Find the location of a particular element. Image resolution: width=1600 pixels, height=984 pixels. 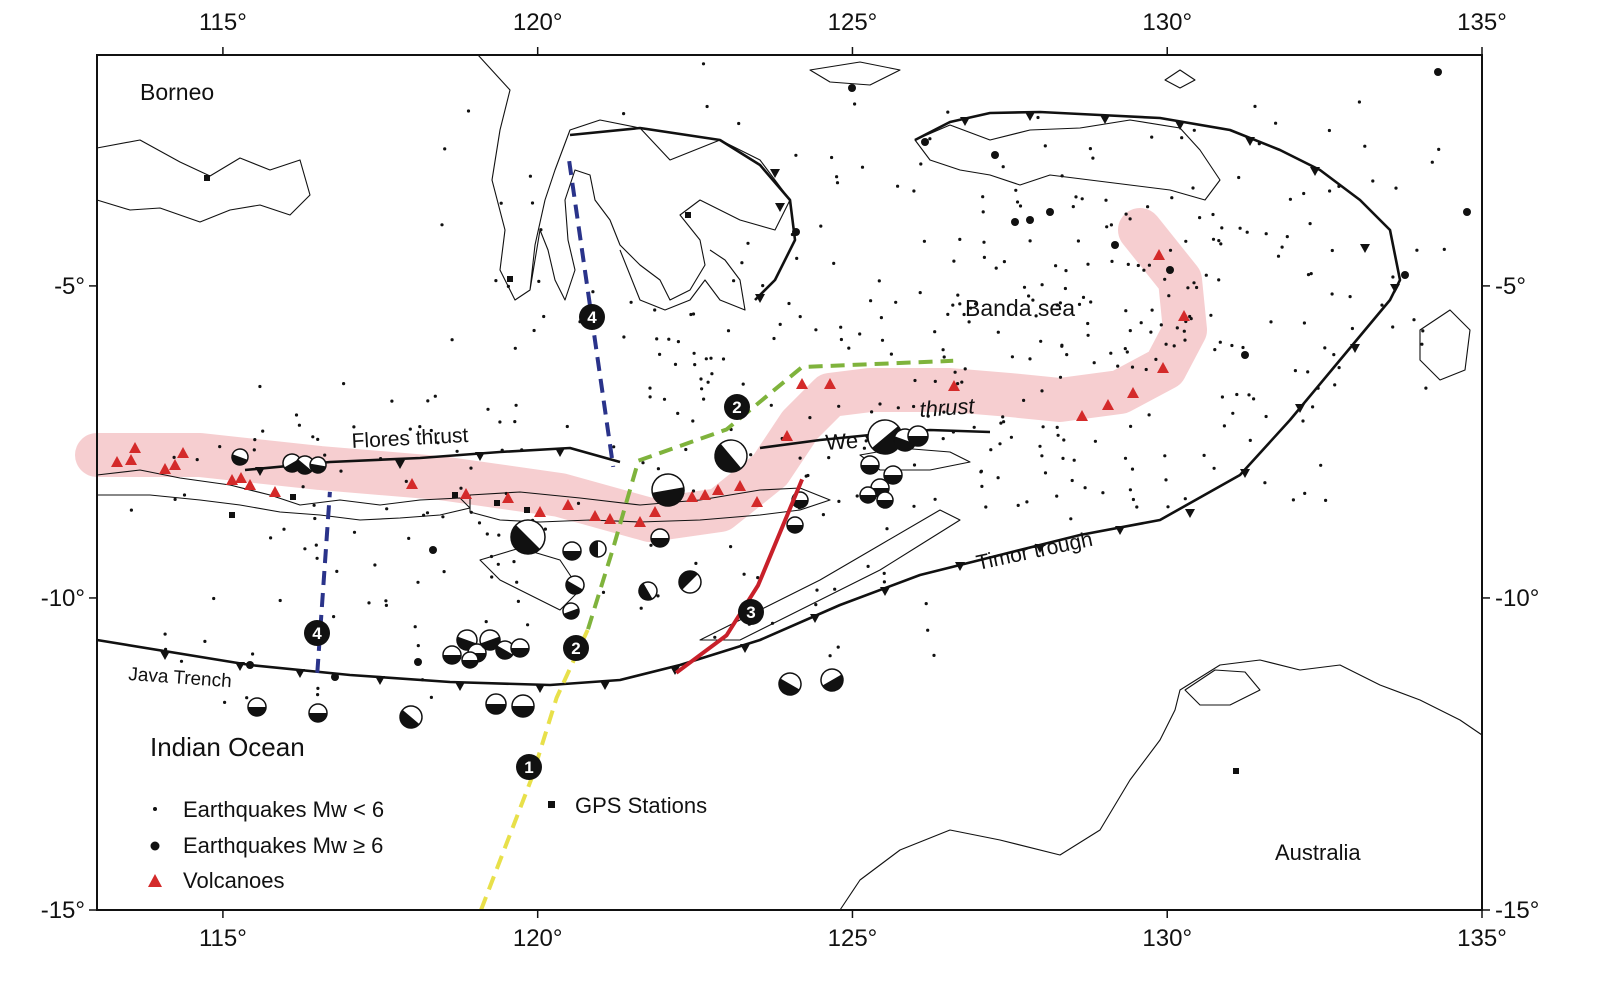

y-tick-label-left: -10° is located at coordinates (63, 598).